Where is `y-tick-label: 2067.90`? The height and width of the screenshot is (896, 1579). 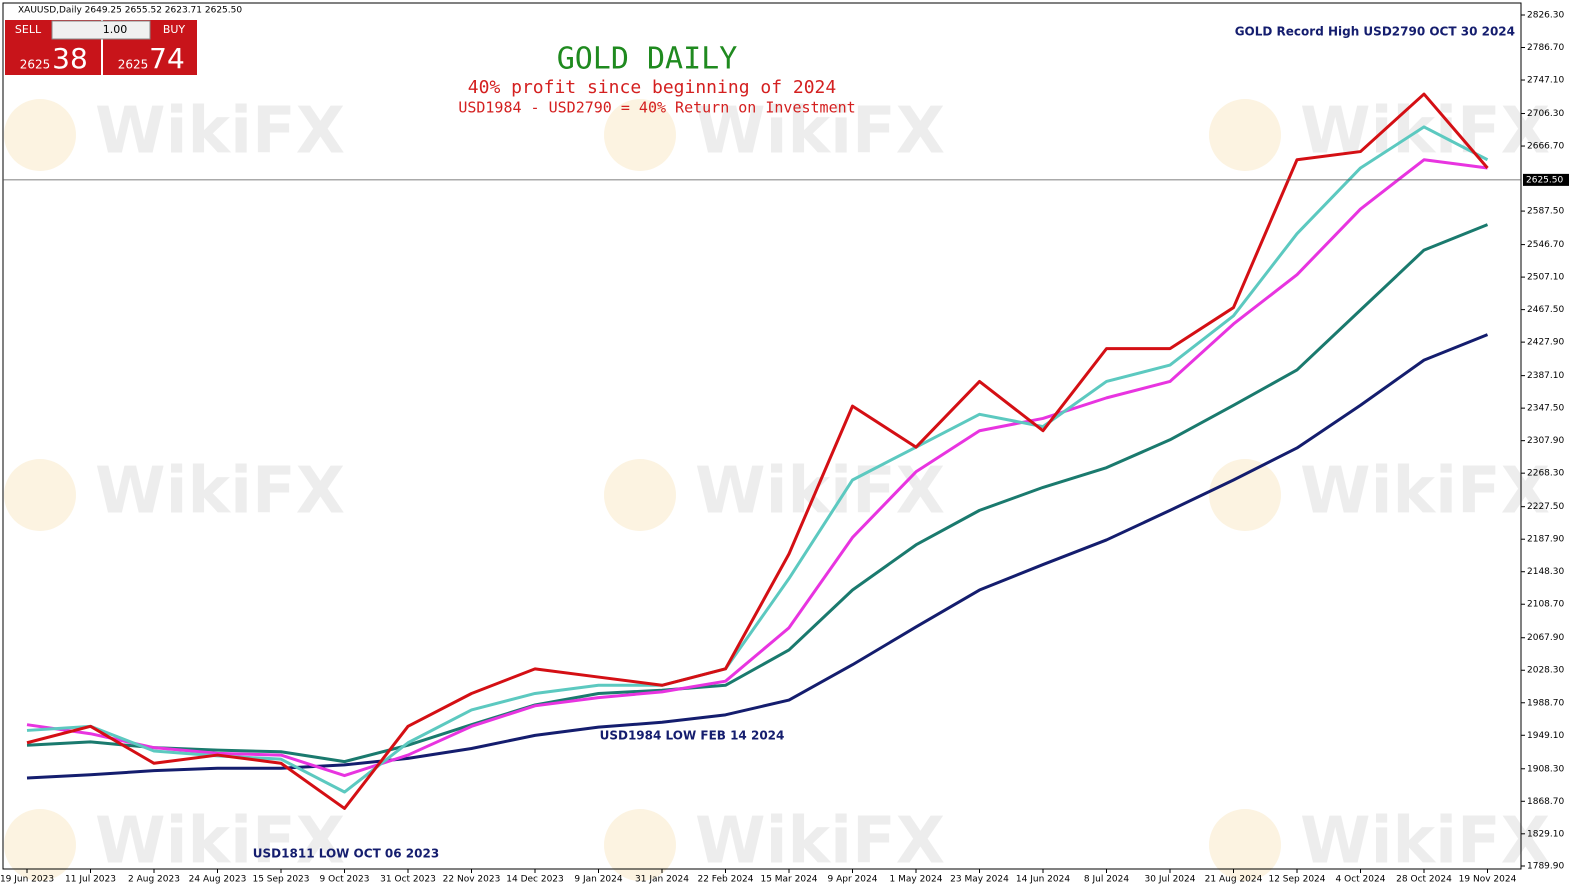
y-tick-label: 2067.90 is located at coordinates (1545, 638).